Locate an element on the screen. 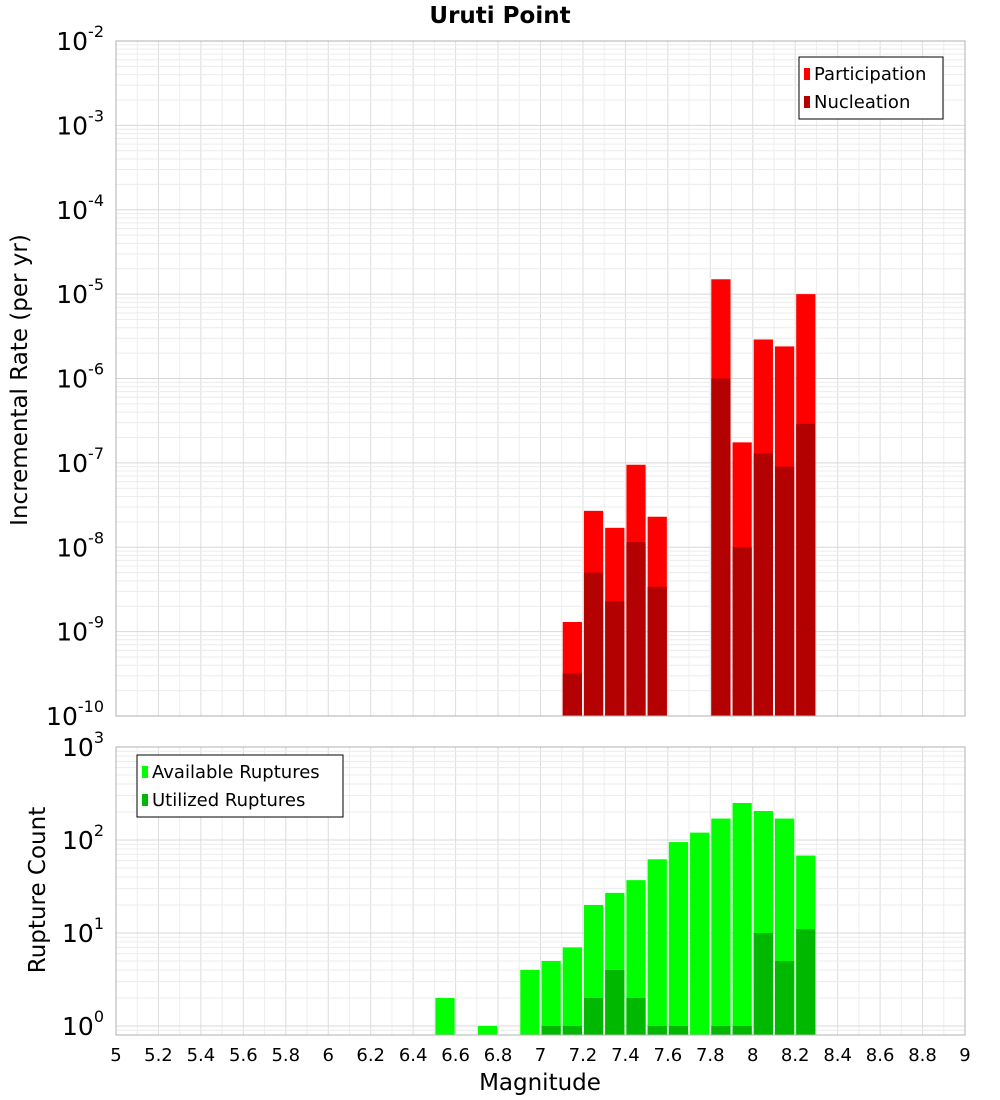  x-tick-label: 7.2 is located at coordinates (583, 1055).